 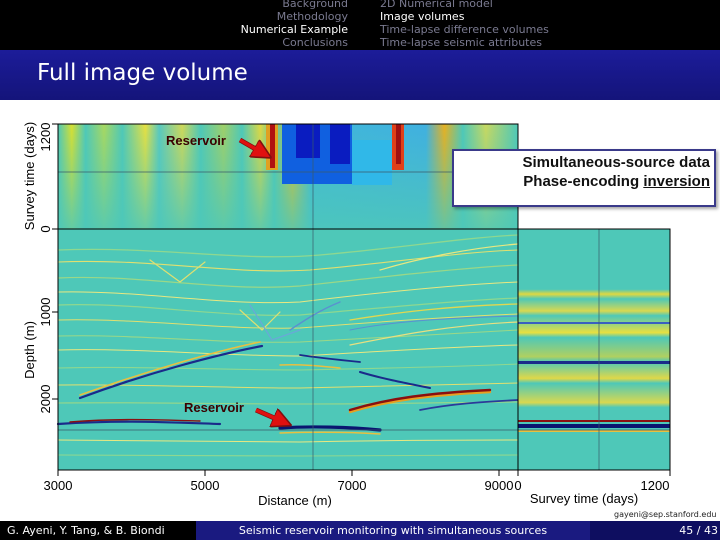 I want to click on footer-authors: G. Ayeni, Y. Tang, & B. Biondi, so click(x=98, y=530).